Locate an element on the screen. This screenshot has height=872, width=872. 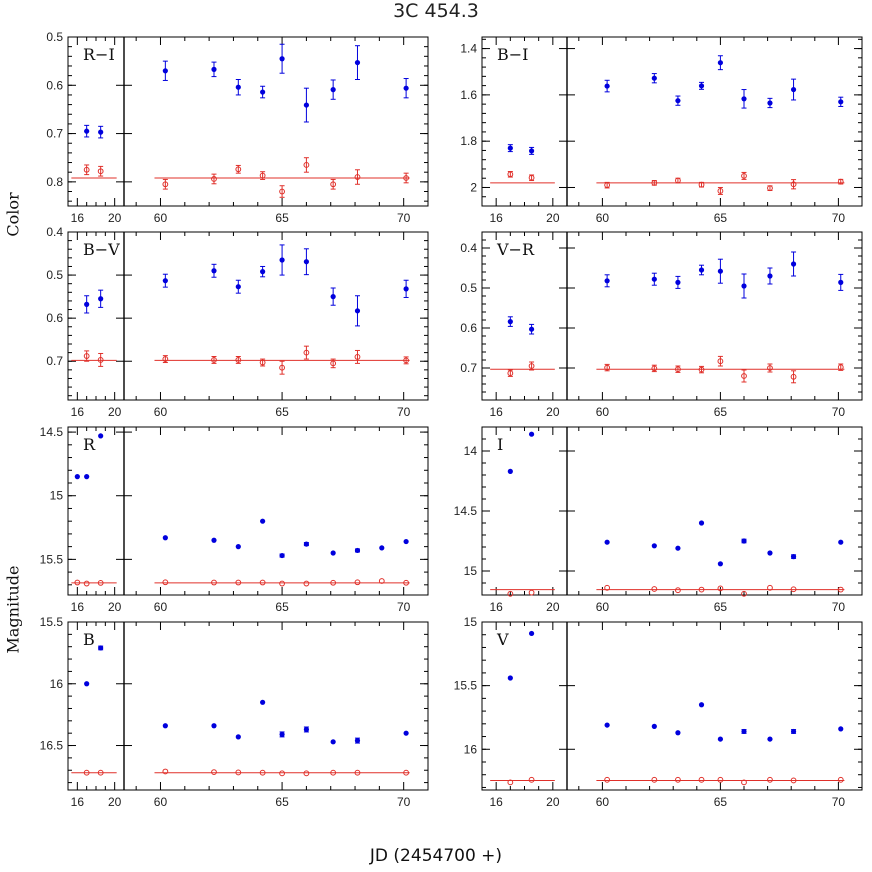
panel-b: 15.5 16 16.5 16 20 60 65 70 B is located at coordinates (234, 712).